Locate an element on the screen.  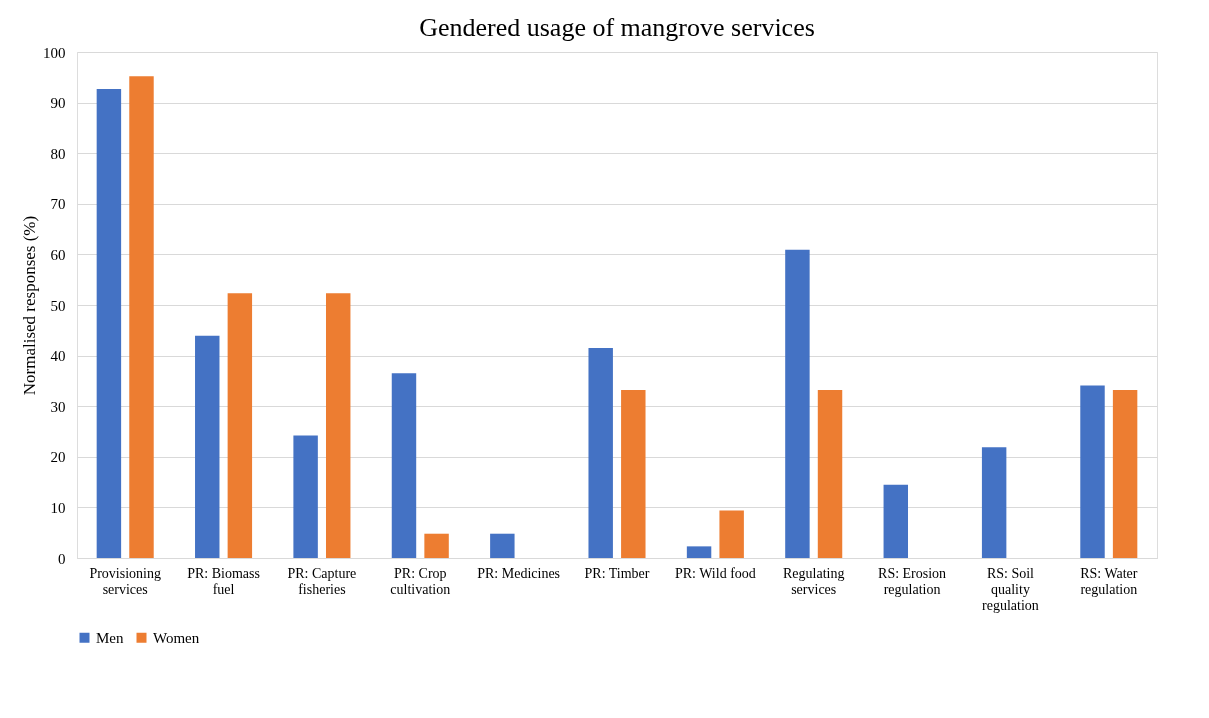
y-tick-label: 80 is located at coordinates (58, 153).